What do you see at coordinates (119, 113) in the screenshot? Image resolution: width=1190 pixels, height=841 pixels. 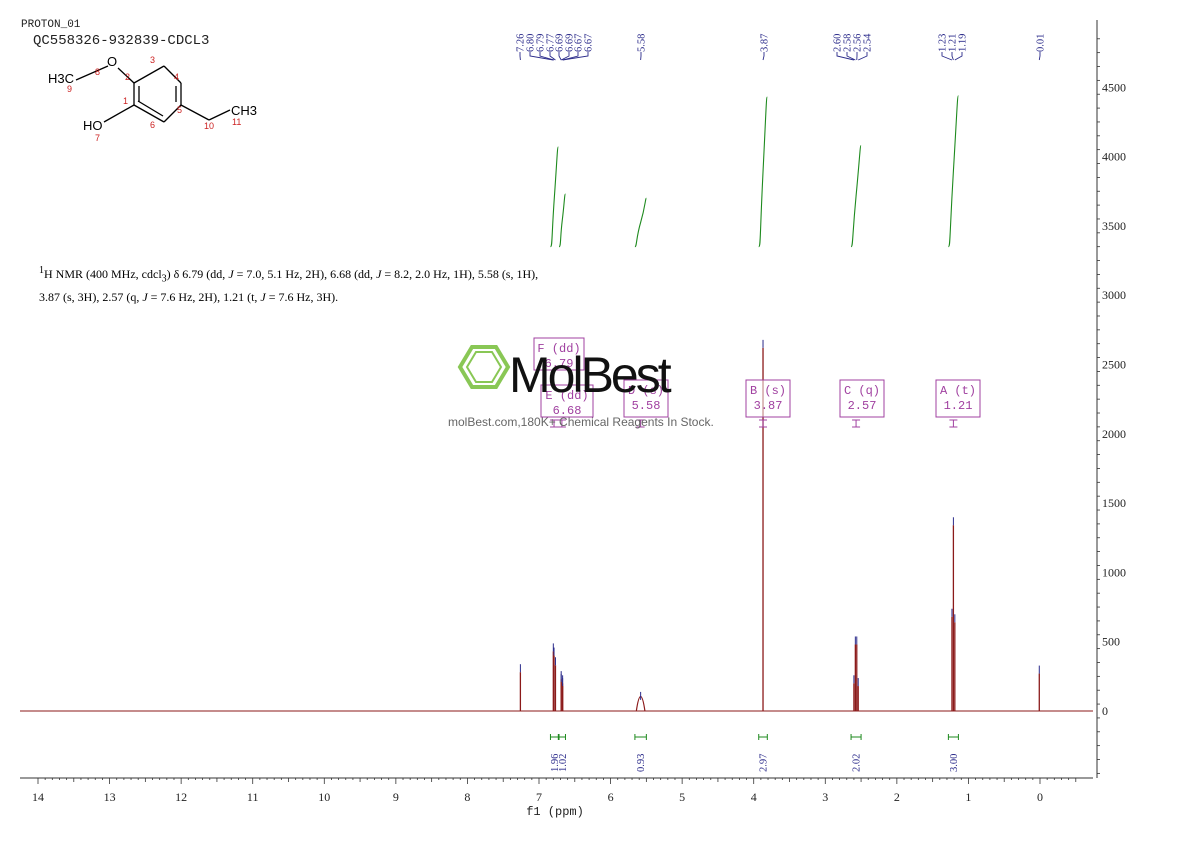 I see `bond-c1-o7` at bounding box center [119, 113].